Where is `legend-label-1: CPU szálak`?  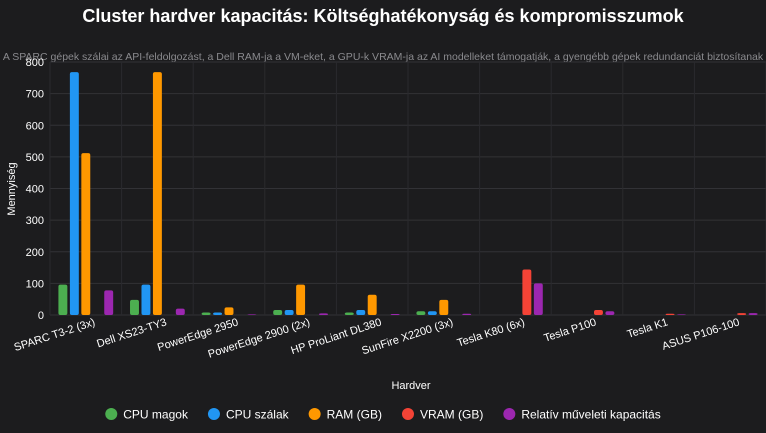
legend-label-1: CPU szálak is located at coordinates (258, 415).